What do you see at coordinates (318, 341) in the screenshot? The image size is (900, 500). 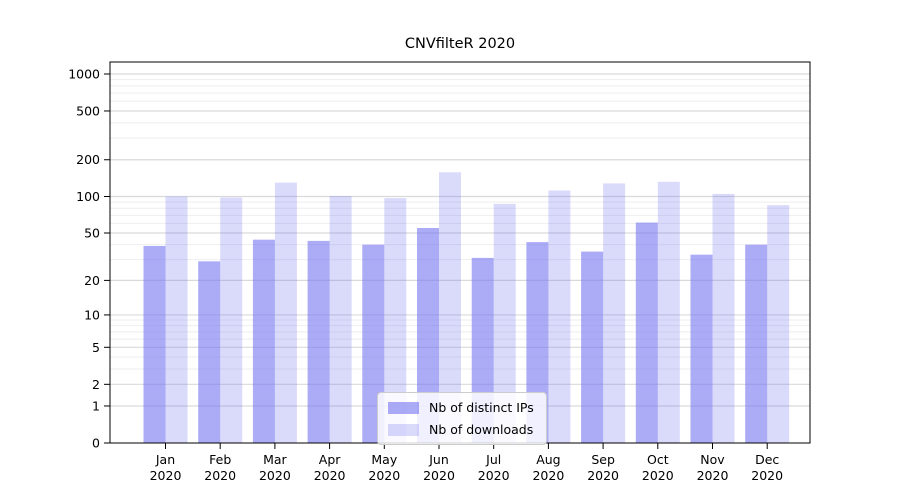 I see `bar-distinct-ips-apr` at bounding box center [318, 341].